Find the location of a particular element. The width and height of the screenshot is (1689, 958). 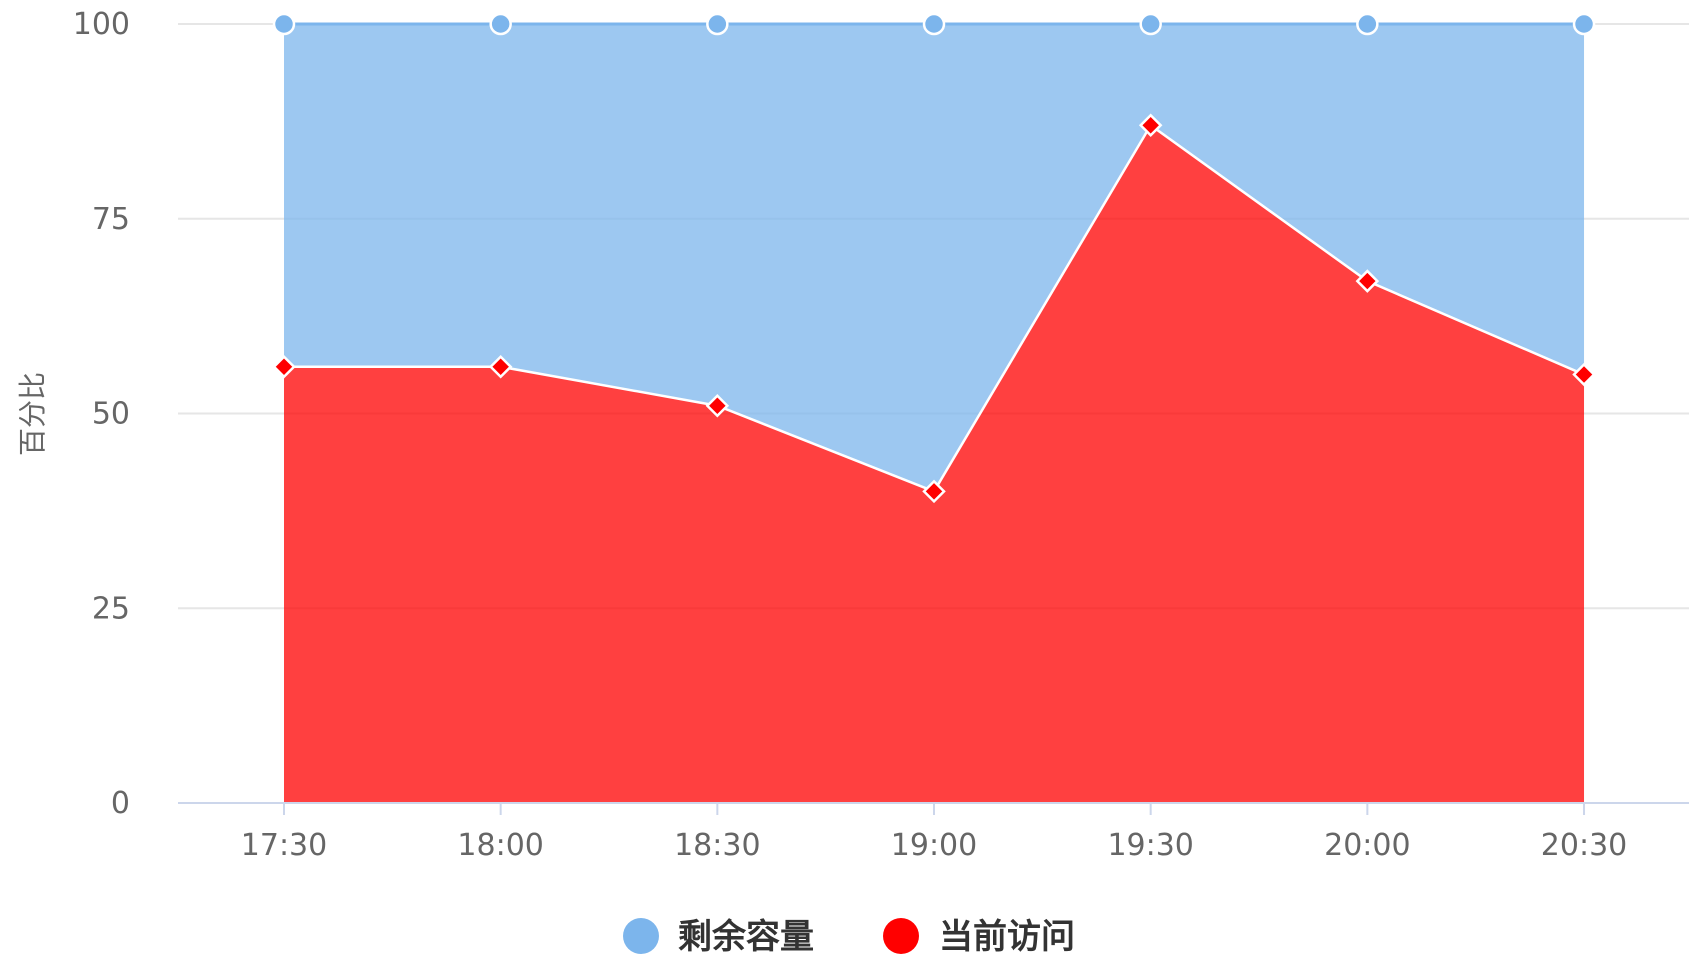

x-tick-label: 19:00 is located at coordinates (934, 845).